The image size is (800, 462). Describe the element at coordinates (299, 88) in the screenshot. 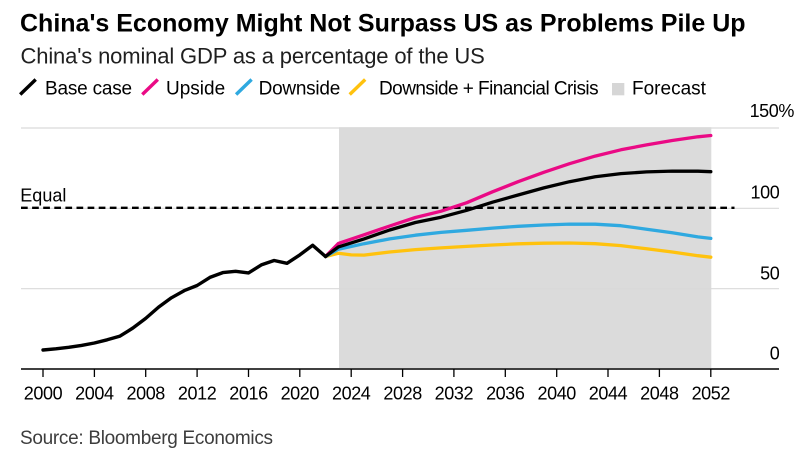

I see `svg-text: Downside` at that location.